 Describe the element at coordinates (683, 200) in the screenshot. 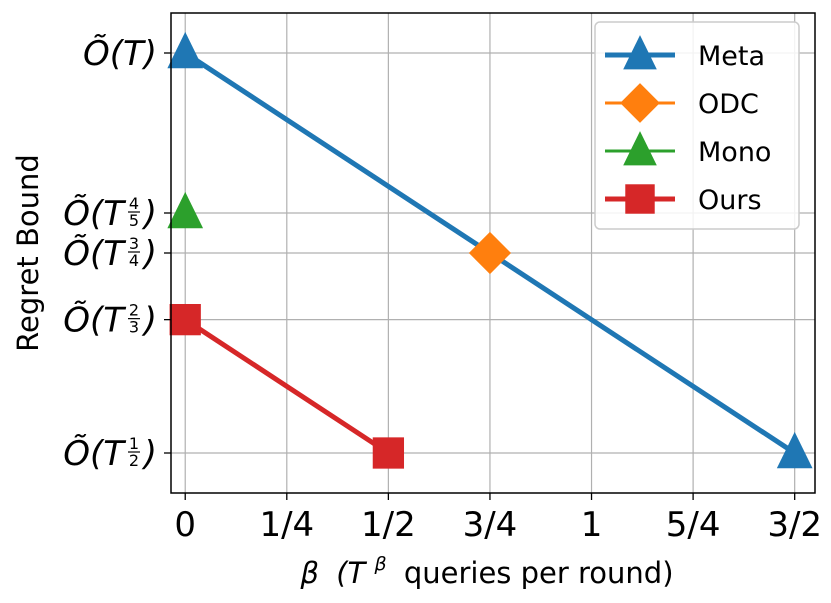

I see `legend-entry-ours: Ours` at that location.